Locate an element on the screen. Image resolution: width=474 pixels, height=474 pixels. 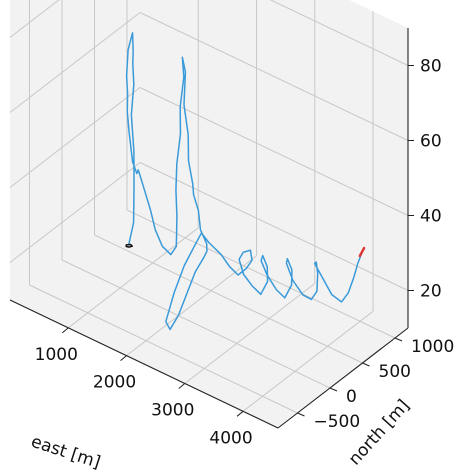
z-tick-label: 60 is located at coordinates (431, 142).